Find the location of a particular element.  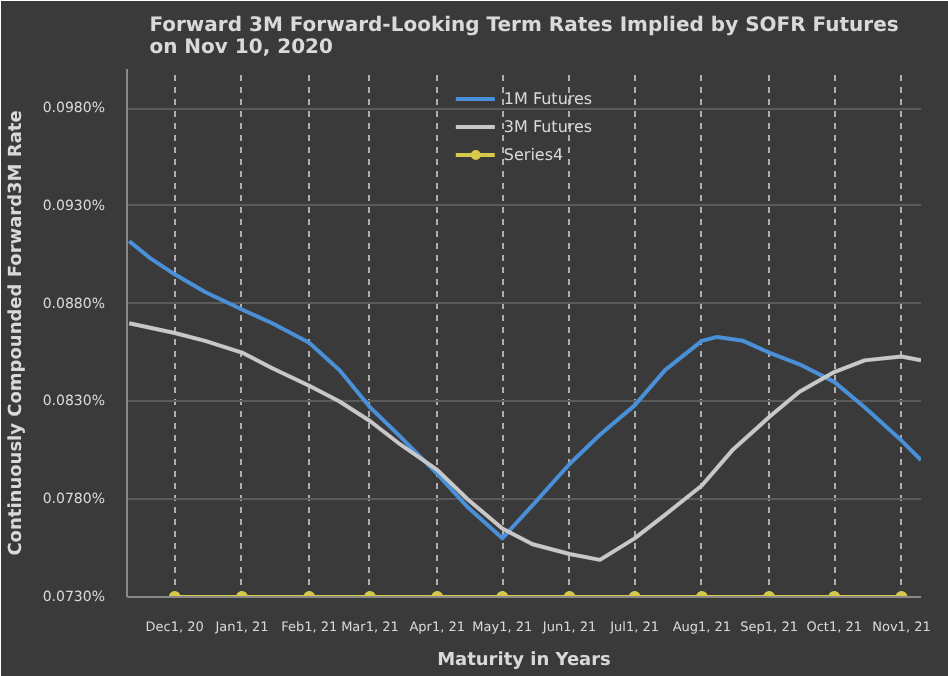

y-axis-title: Continuously Compounded Forward3M Rate is located at coordinates (16, 333).